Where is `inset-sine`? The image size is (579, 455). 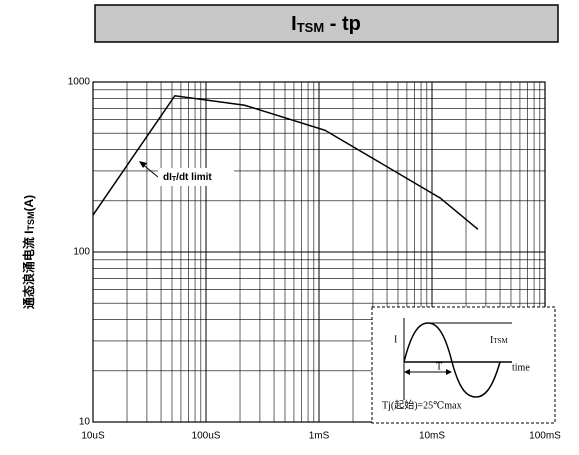
inset-sine is located at coordinates (452, 360).